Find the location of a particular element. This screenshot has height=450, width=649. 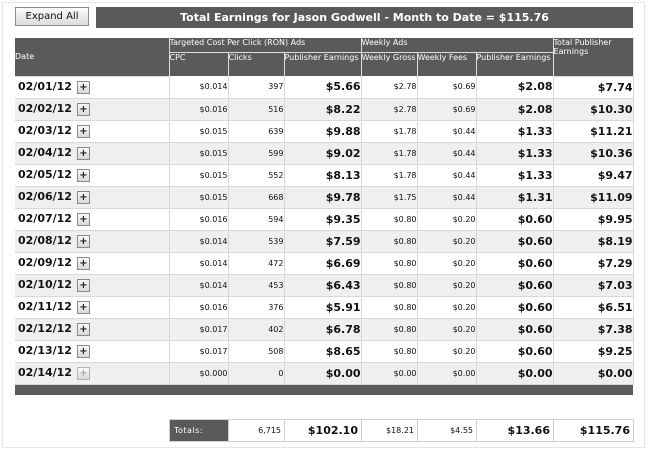

column-header-total-publisher-earnings: Total Publisher Earnings is located at coordinates (593, 57).